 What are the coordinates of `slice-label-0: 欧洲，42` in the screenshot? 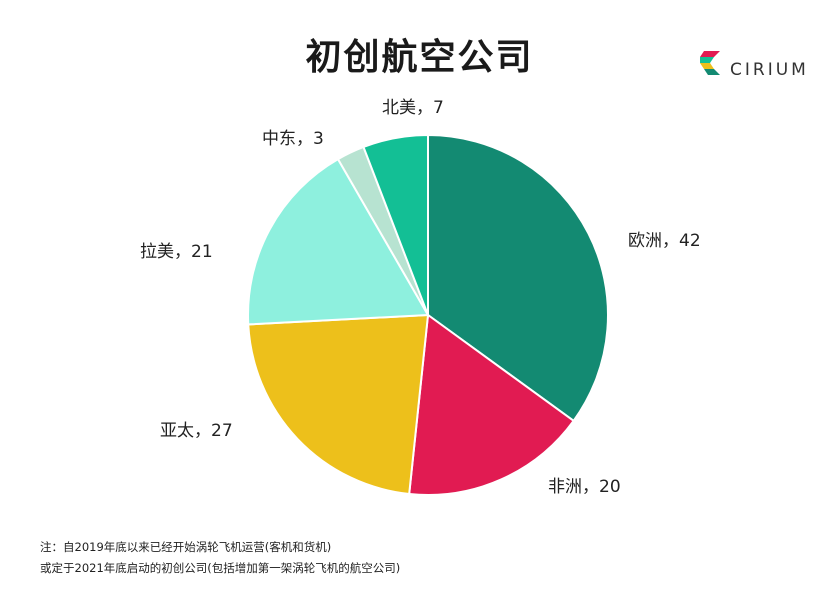 It's located at (664, 241).